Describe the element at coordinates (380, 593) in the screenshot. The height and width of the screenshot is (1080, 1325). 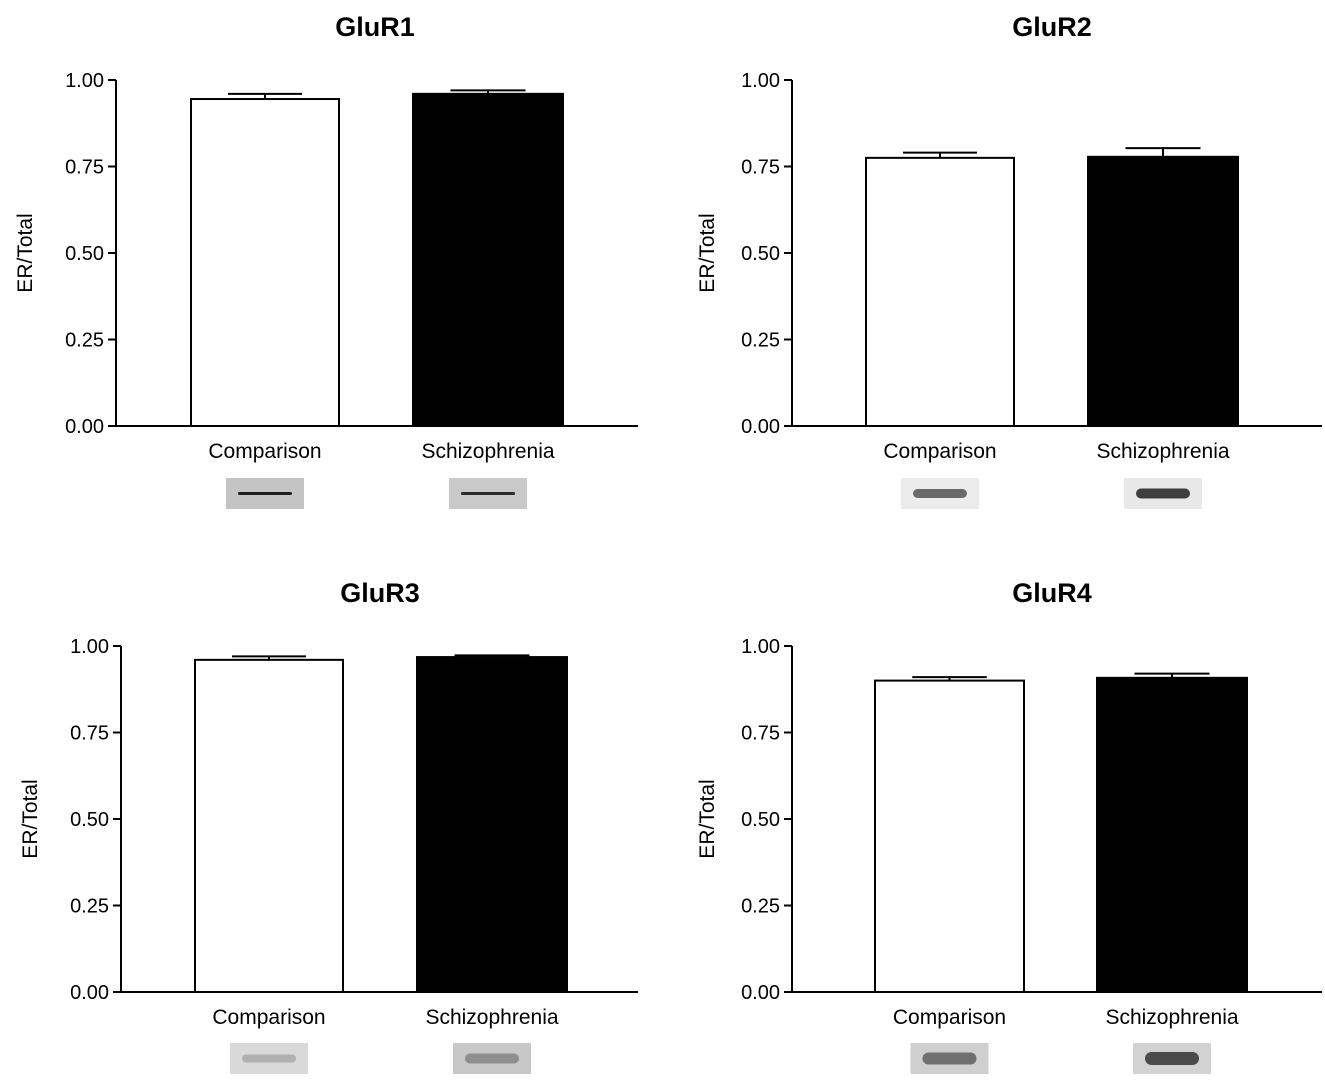
I see `chart-title: GluR3` at that location.